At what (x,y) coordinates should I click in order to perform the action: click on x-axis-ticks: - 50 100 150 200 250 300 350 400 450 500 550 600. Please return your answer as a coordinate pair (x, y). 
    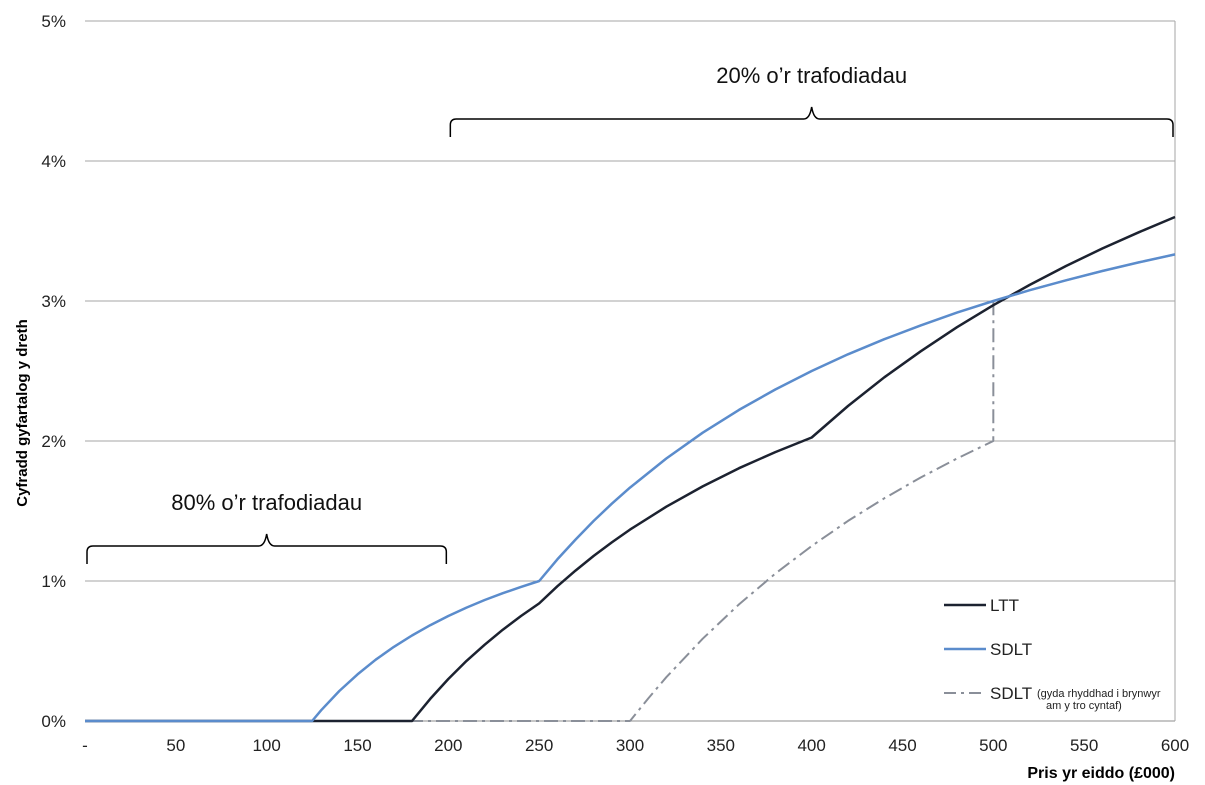
    Looking at the image, I should click on (635, 745).